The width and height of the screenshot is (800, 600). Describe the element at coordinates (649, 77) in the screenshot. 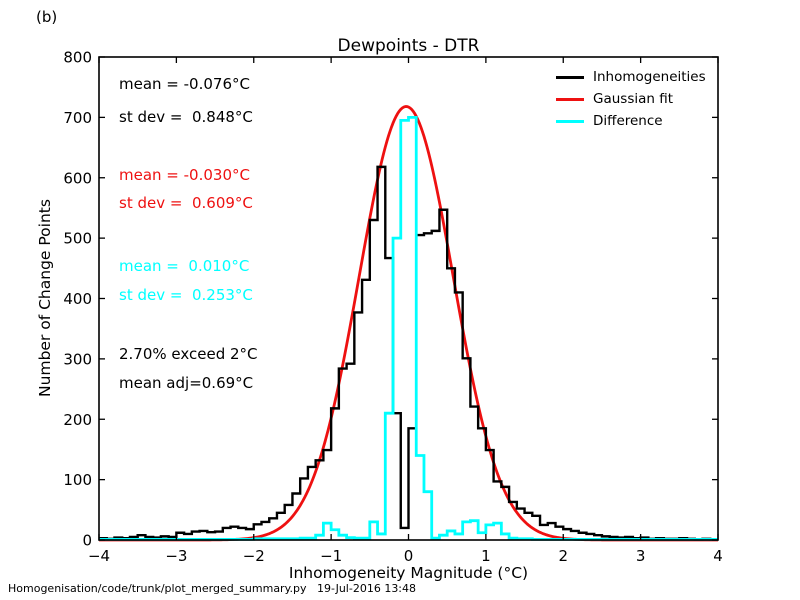

I see `legend-label-inhomogeneities: Inhomogeneities` at that location.